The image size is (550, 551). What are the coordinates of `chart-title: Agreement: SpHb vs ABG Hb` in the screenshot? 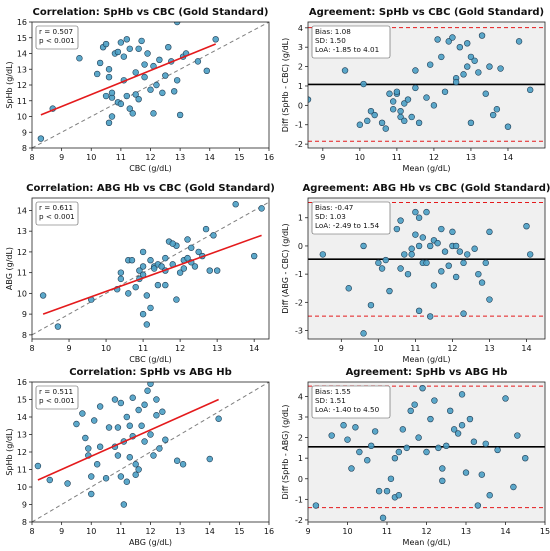 It's located at (427, 372).